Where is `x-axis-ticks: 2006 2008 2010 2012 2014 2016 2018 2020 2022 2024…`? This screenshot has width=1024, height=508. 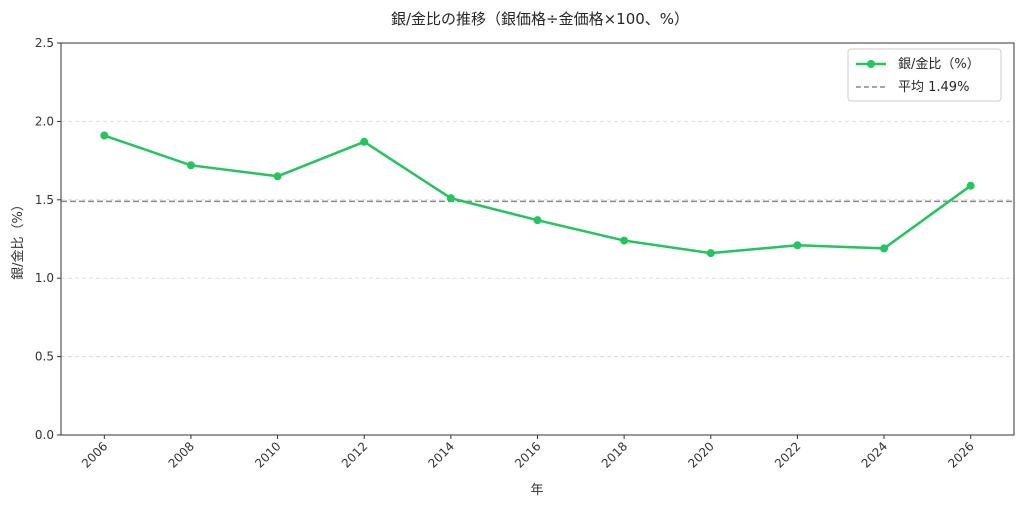 x-axis-ticks: 2006 2008 2010 2012 2014 2016 2018 2020 2022 2024… is located at coordinates (528, 453).